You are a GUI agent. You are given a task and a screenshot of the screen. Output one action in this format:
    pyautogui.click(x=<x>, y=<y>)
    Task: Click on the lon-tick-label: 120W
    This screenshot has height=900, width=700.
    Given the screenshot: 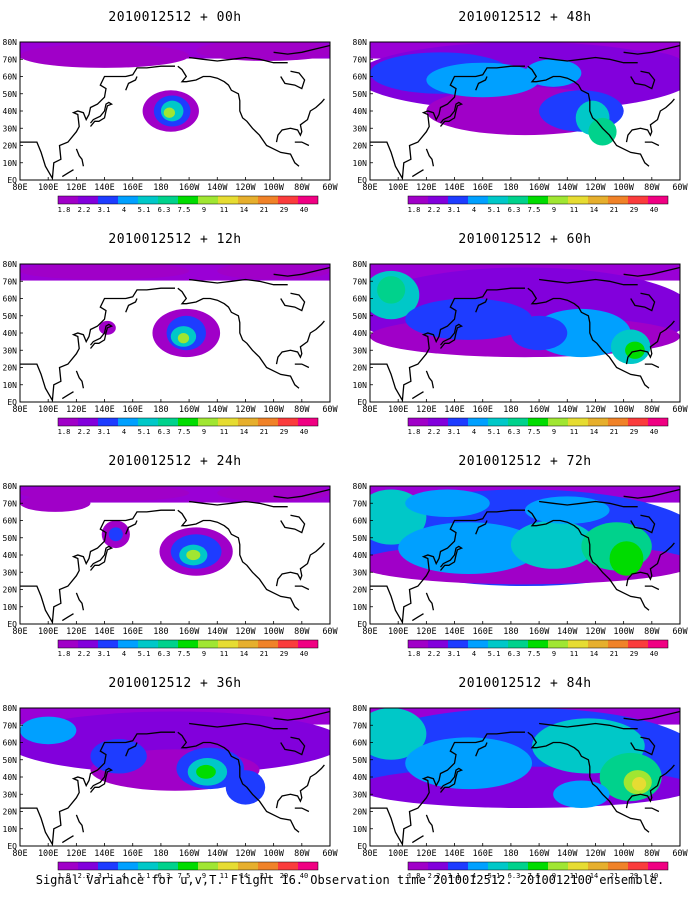 What is the action you would take?
    pyautogui.click(x=595, y=632)
    